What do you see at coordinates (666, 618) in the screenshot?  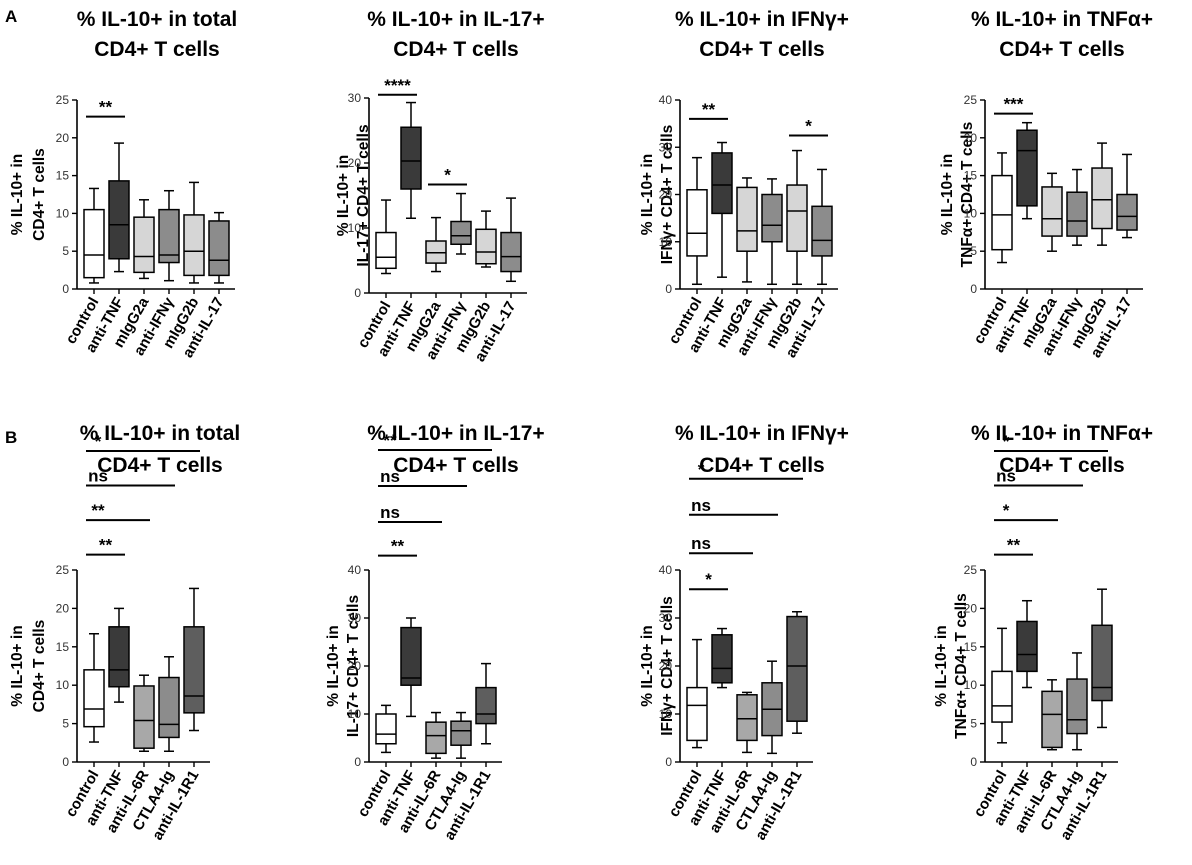 I see `y-tick-label: 30` at bounding box center [666, 618].